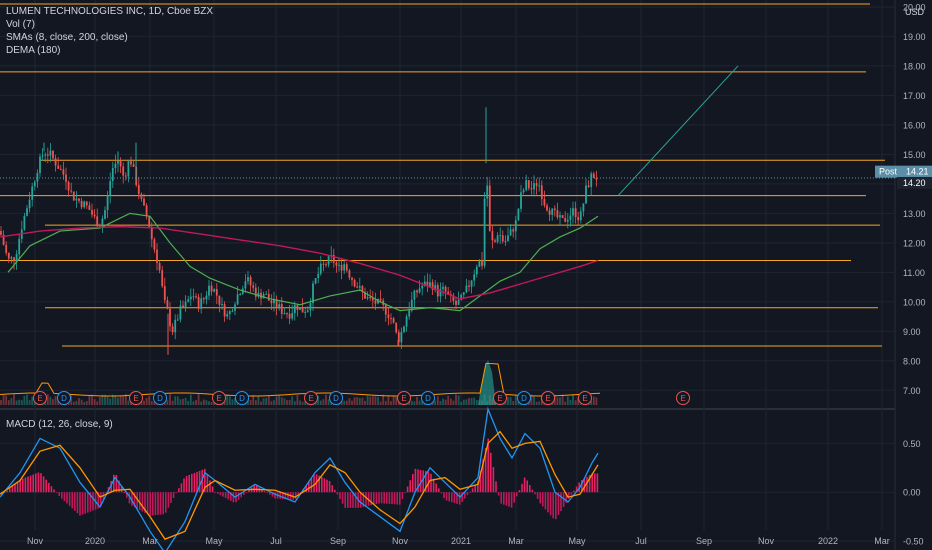 This screenshot has height=550, width=932. Describe the element at coordinates (461, 541) in the screenshot. I see `x-tick-label: 2021` at that location.